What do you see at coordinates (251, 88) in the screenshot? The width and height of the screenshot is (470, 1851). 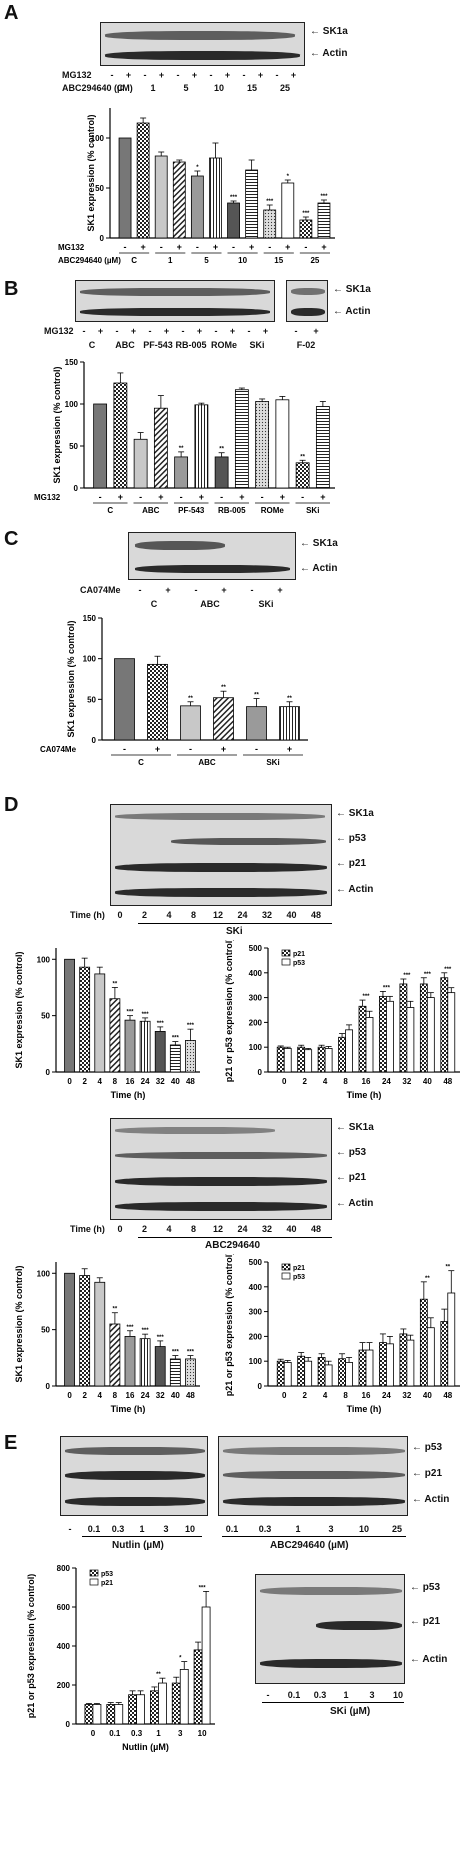 I see `abc-dose: 15` at bounding box center [251, 88].